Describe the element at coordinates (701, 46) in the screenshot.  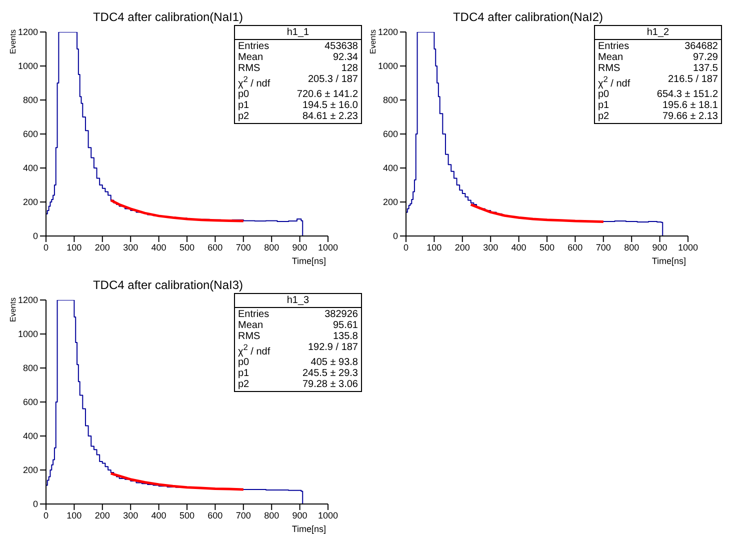
I see `annotation: 364682` at that location.